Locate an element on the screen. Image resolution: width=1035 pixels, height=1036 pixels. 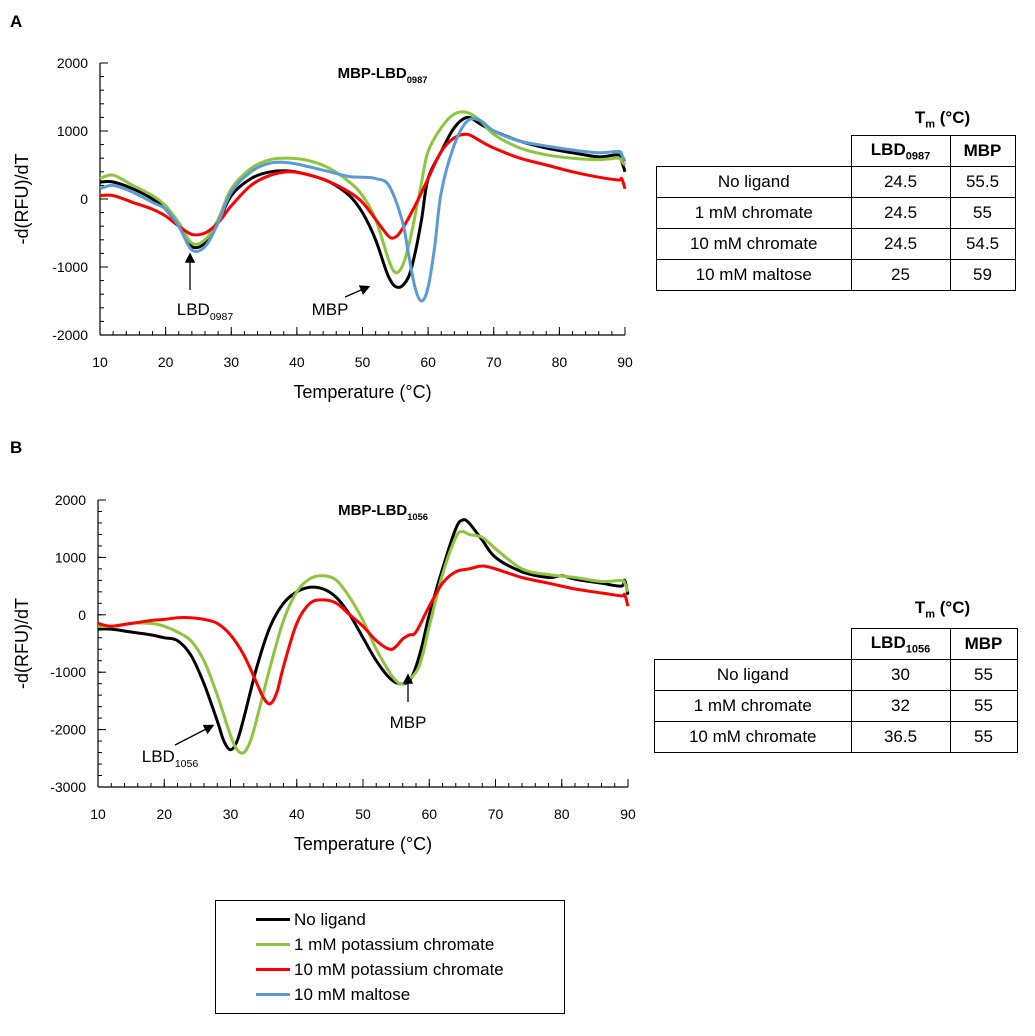
table-b-col-mbp: MBP is located at coordinates (983, 644).